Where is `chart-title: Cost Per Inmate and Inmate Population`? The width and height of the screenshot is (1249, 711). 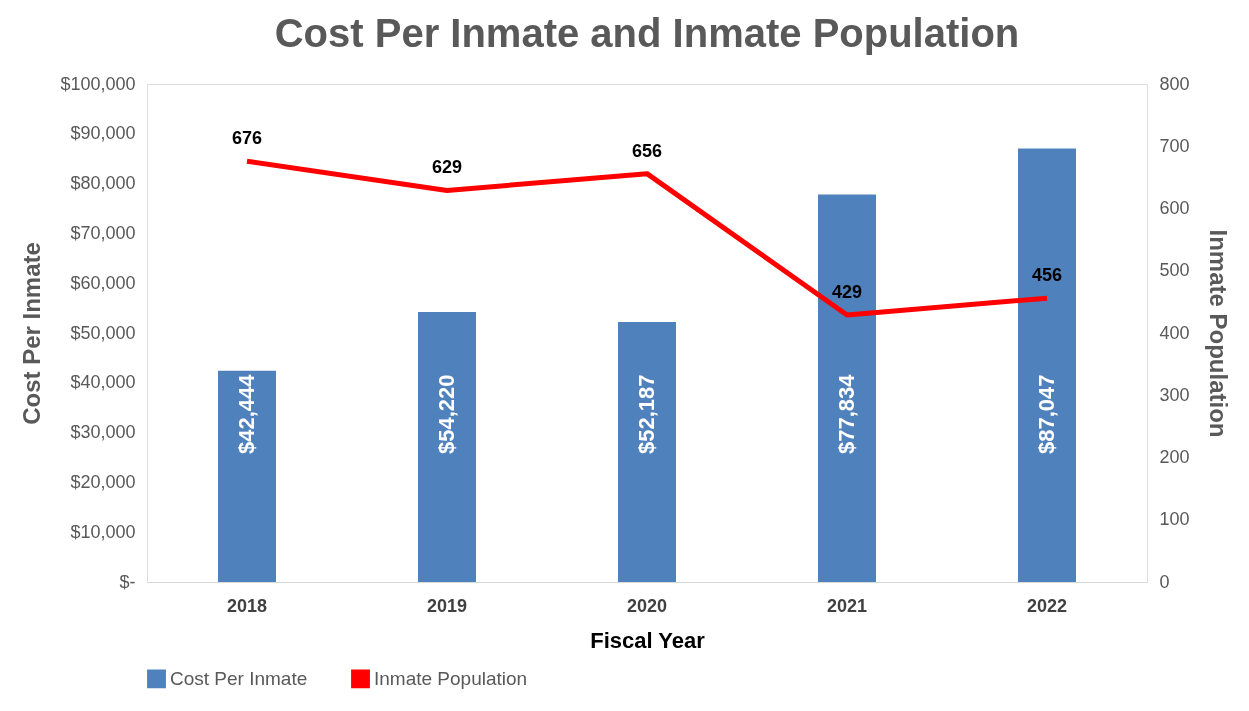
chart-title: Cost Per Inmate and Inmate Population is located at coordinates (647, 33).